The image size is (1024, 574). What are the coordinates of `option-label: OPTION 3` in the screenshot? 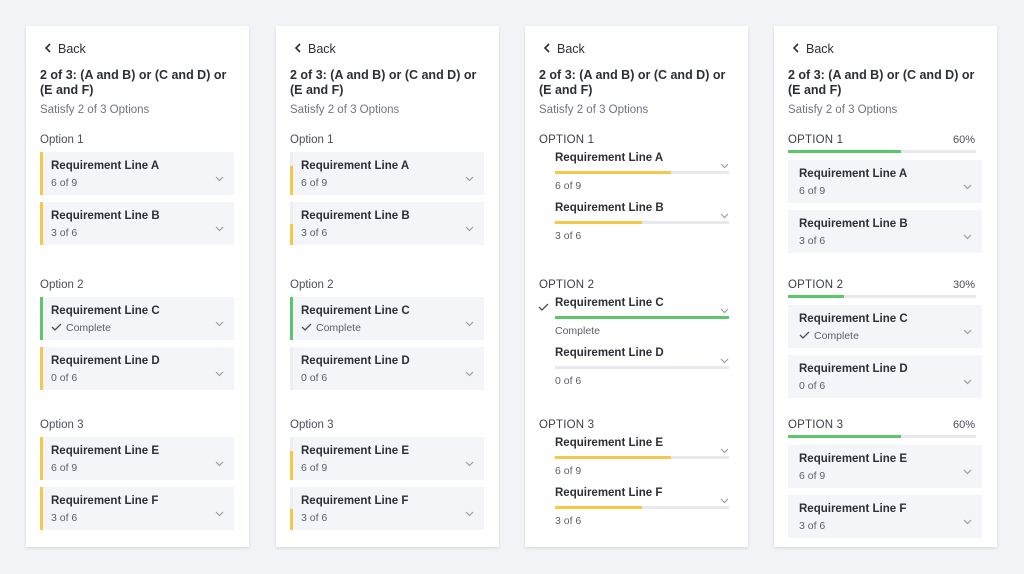 It's located at (567, 425).